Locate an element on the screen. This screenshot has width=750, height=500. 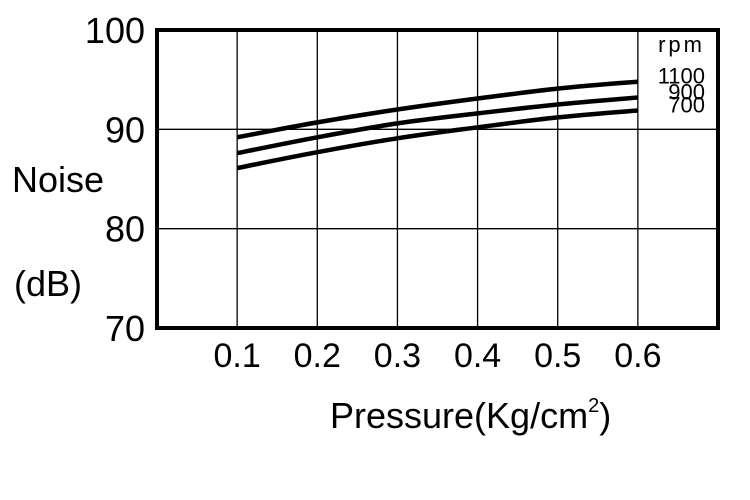
legend-label-700: 700 is located at coordinates (686, 104).